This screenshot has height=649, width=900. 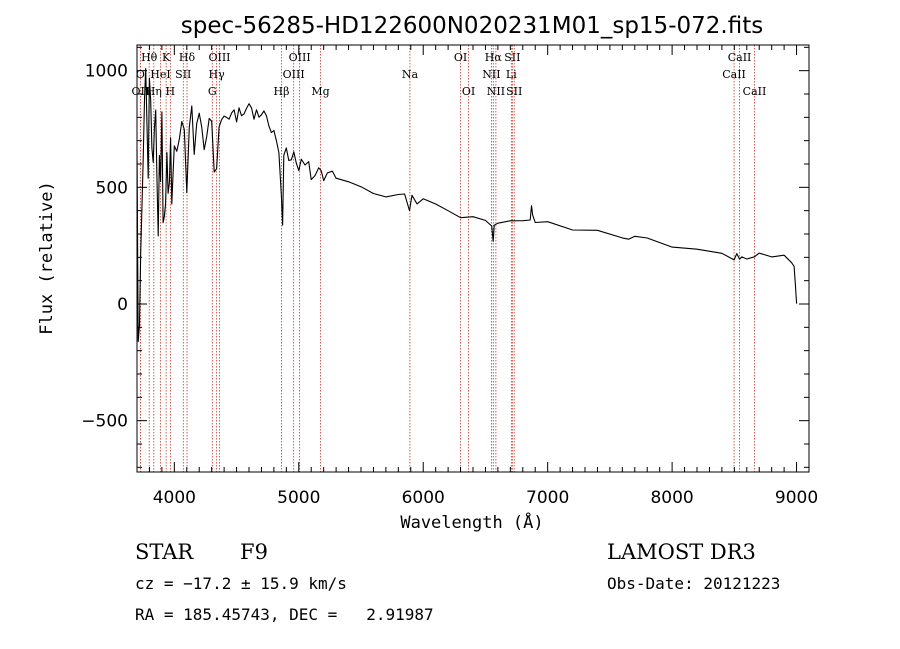 I want to click on marker-label-7: SII, so click(x=512, y=57).